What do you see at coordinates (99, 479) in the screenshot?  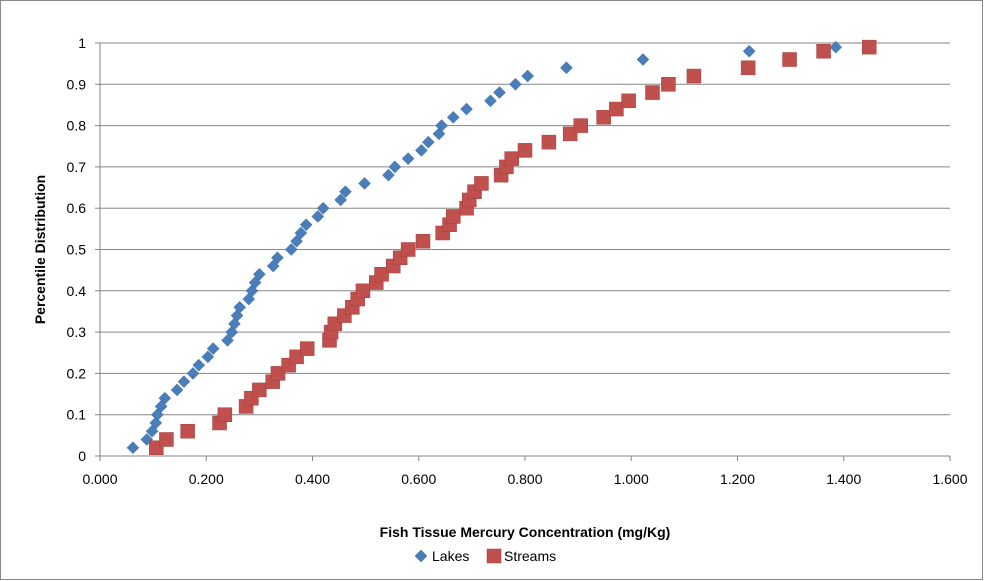 I see `x-tick-label: 0.000` at bounding box center [99, 479].